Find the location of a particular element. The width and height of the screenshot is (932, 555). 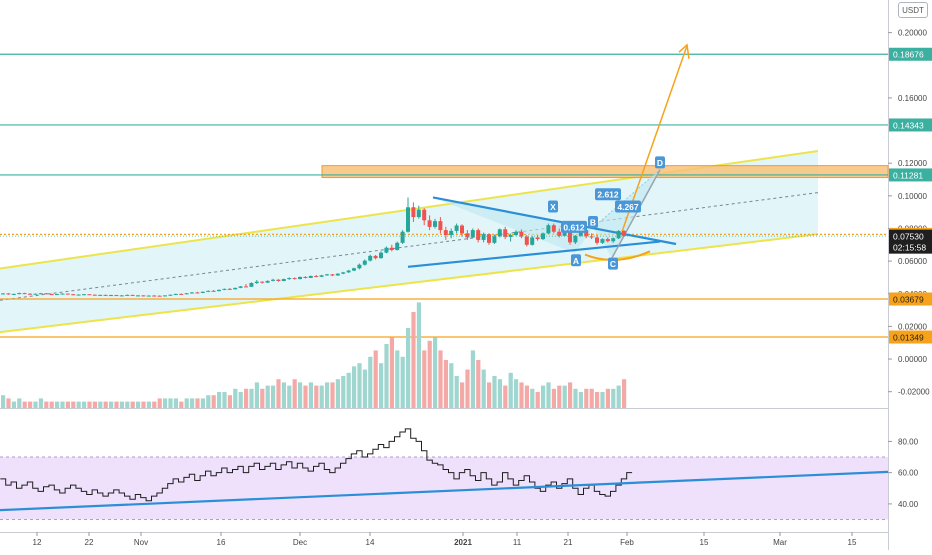

currency-label: USDT is located at coordinates (913, 10).